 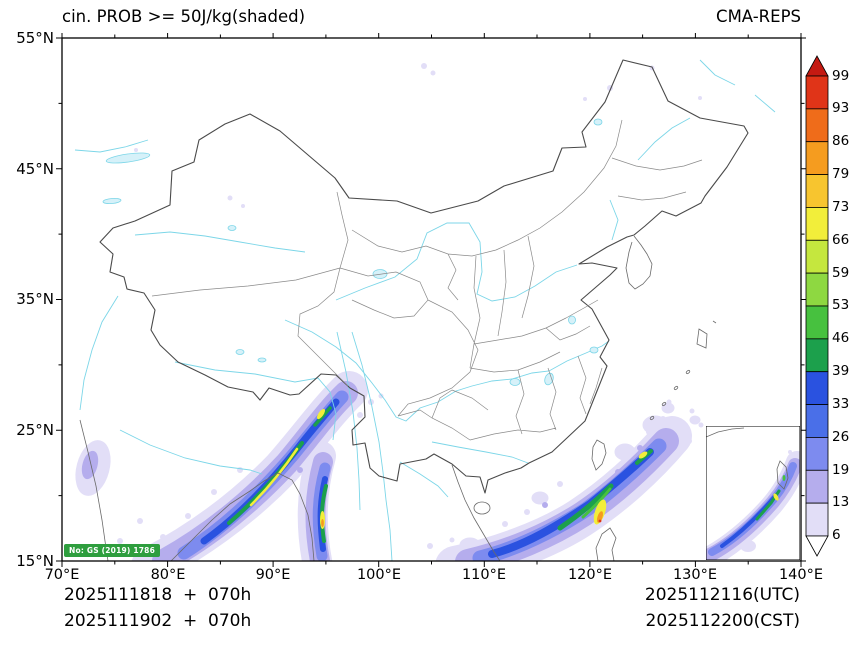 I want to click on colorbar-label: 99, so click(x=841, y=75).